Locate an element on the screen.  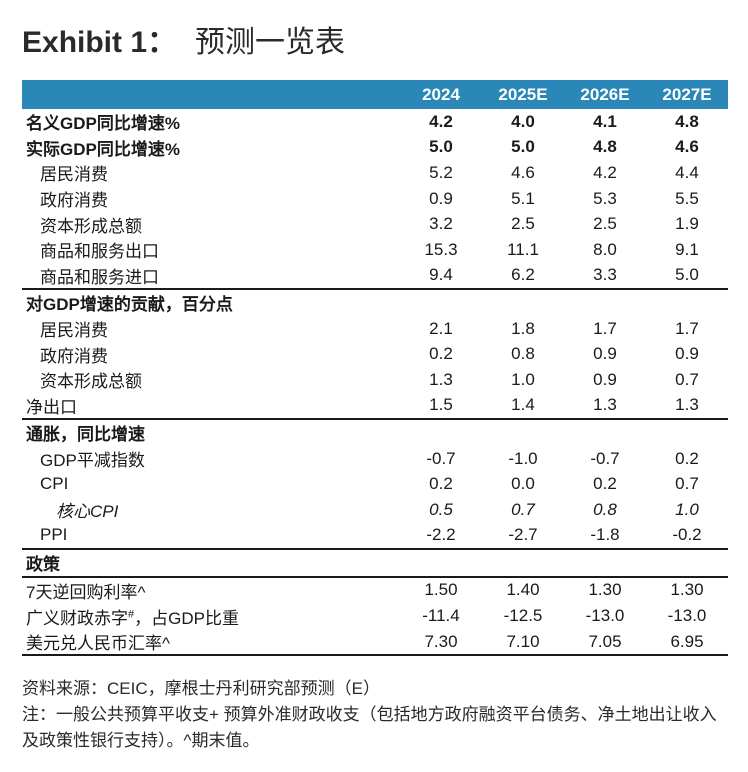
table-row: 净出口 1.5 1.4 1.3 1.3 is located at coordinates (375, 406).